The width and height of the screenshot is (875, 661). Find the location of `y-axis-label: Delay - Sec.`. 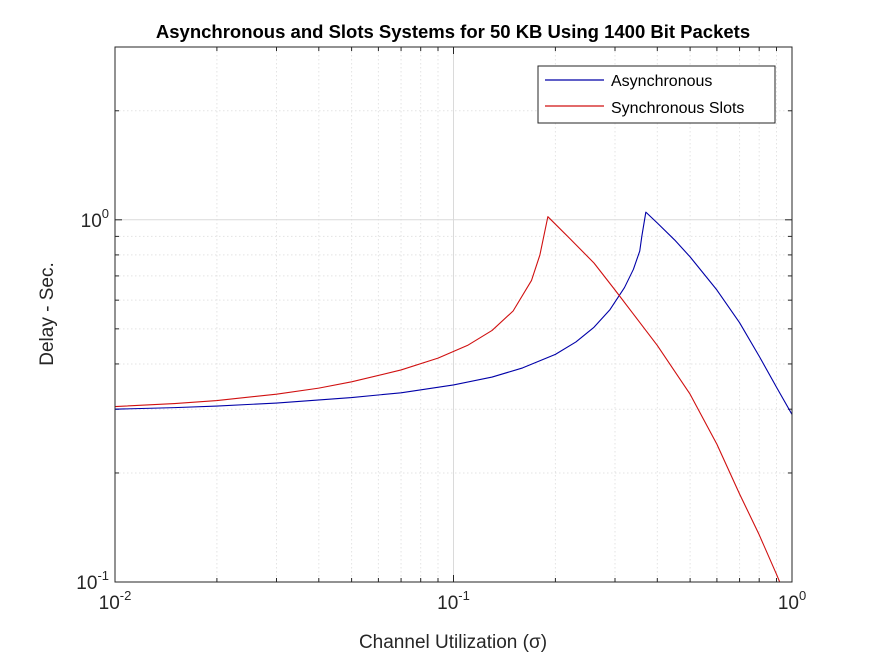

y-axis-label: Delay - Sec. is located at coordinates (47, 313).